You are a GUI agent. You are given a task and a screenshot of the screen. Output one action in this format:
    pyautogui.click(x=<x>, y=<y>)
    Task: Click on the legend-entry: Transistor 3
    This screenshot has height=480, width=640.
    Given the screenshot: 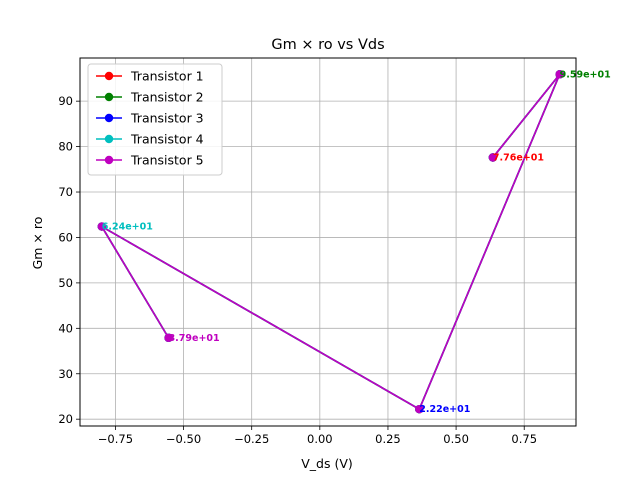 What is the action you would take?
    pyautogui.click(x=150, y=118)
    